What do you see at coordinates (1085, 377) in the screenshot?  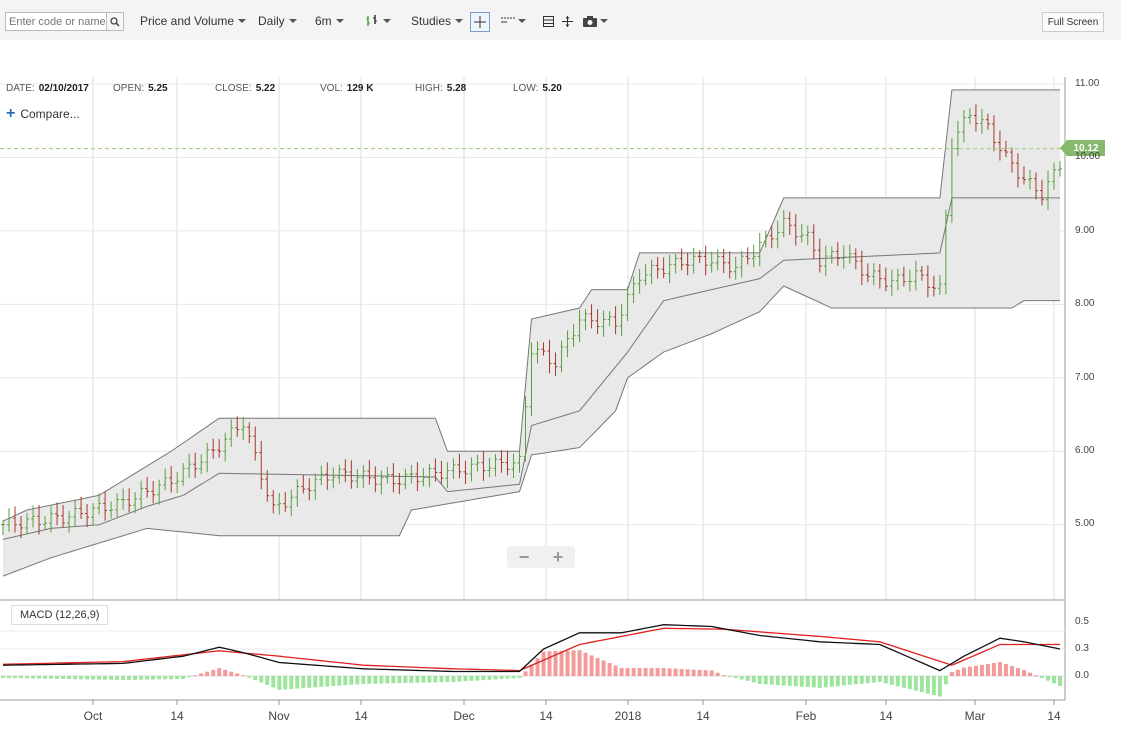 I see `y-tick-label: 7.00` at bounding box center [1085, 377].